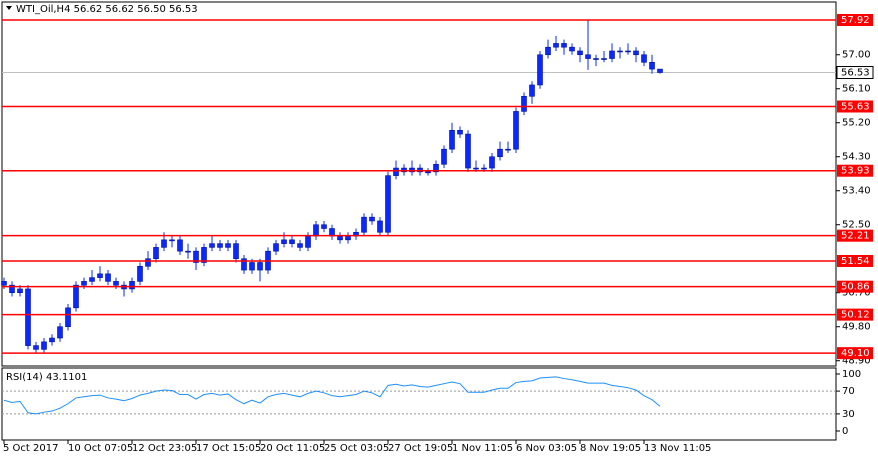  I want to click on rsi-line, so click(332, 395).